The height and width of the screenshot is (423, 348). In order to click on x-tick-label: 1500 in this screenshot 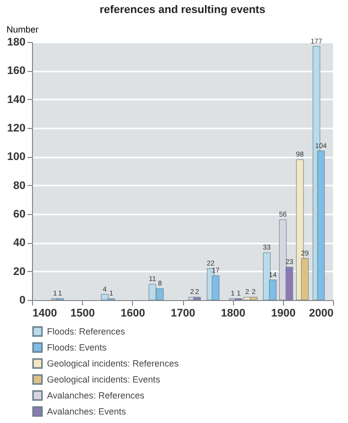, I will do `click(82, 314)`.